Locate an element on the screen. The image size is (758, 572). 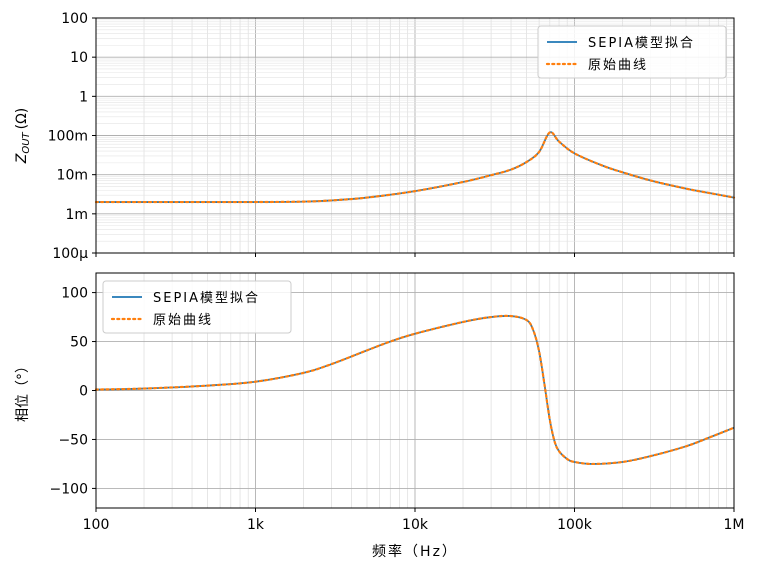
impedance-series is located at coordinates (415, 167).